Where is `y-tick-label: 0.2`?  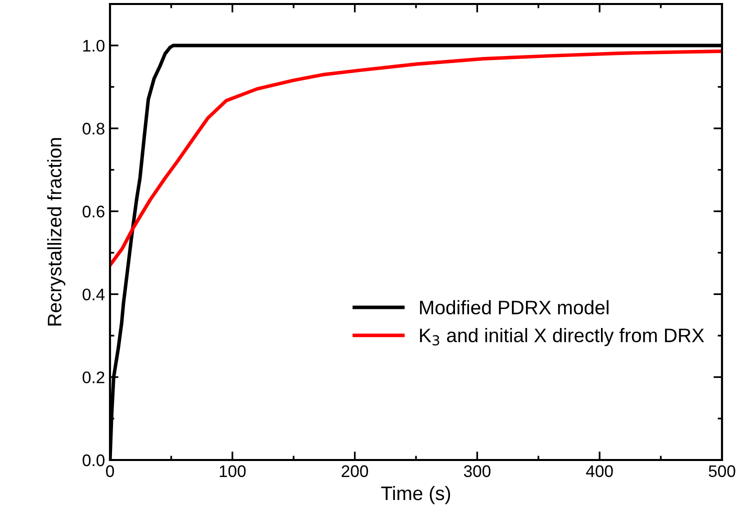 y-tick-label: 0.2 is located at coordinates (93, 377).